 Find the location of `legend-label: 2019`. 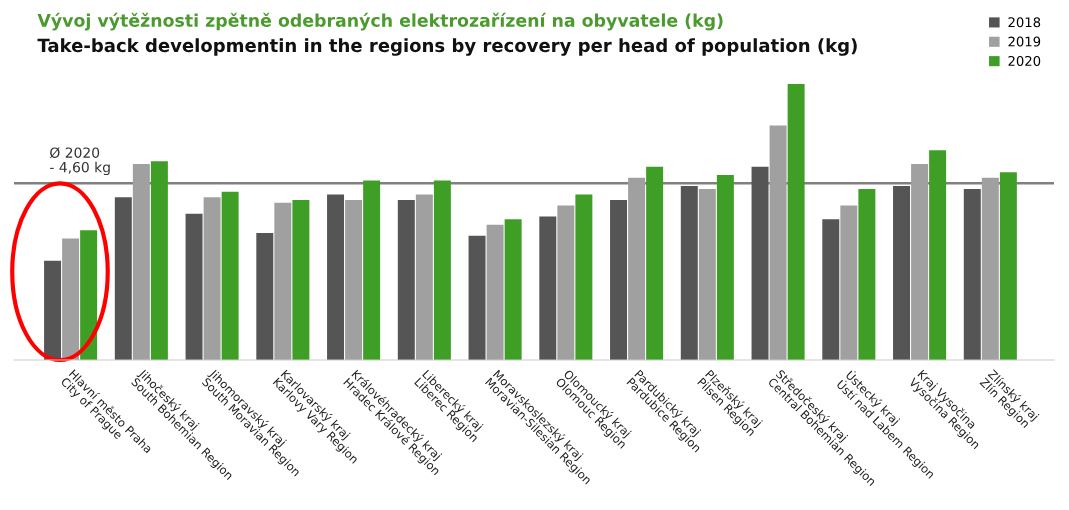

legend-label: 2019 is located at coordinates (1024, 41).